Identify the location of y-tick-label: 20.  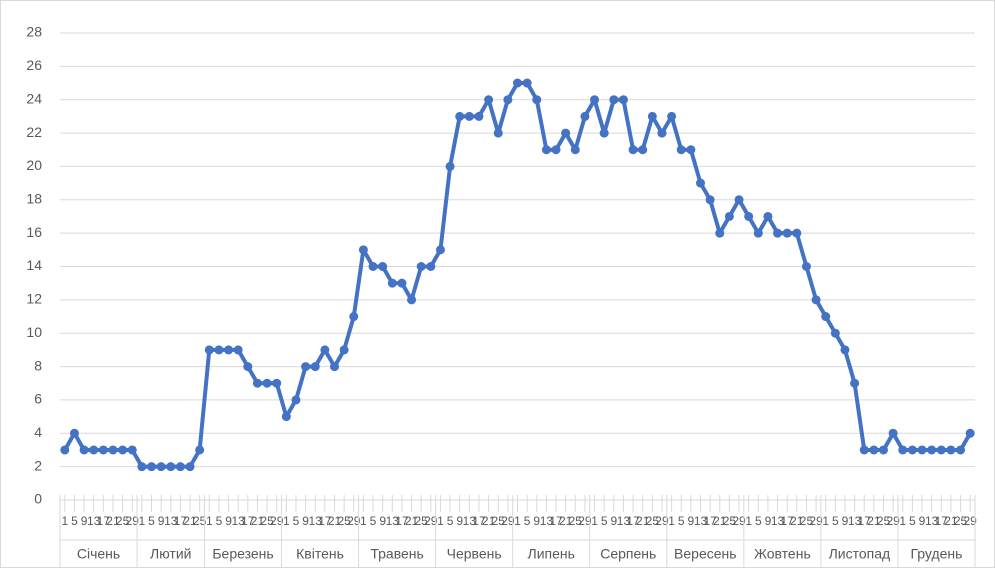
(34, 165).